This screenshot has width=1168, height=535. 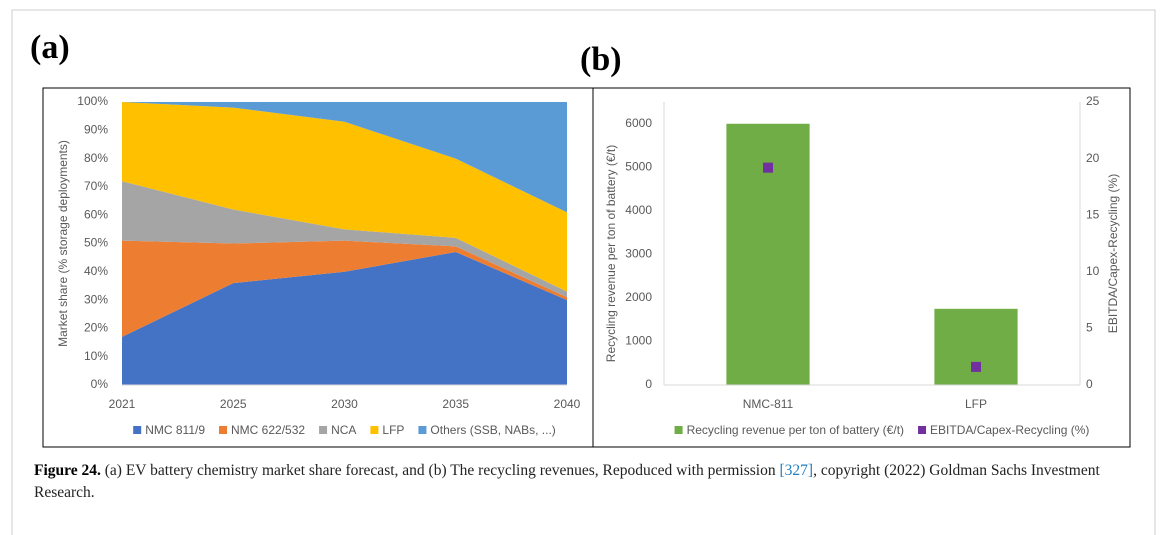 What do you see at coordinates (638, 210) in the screenshot?
I see `y-tick-label: 4000` at bounding box center [638, 210].